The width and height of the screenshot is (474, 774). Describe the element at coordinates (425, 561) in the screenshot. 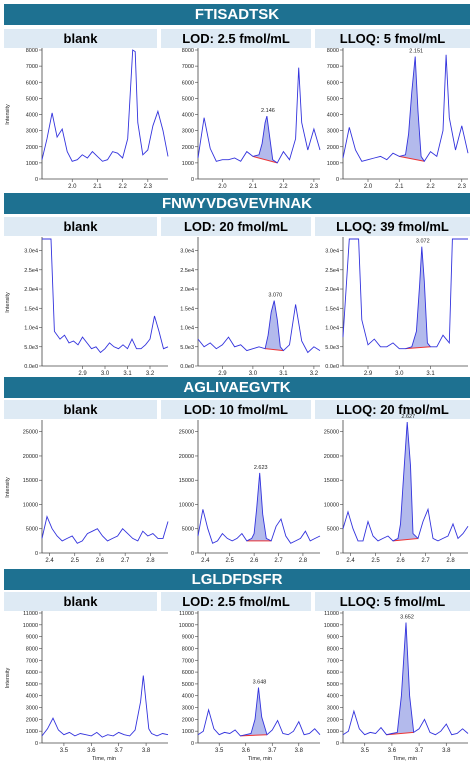

I see `x-tick-label: 2.7` at that location.